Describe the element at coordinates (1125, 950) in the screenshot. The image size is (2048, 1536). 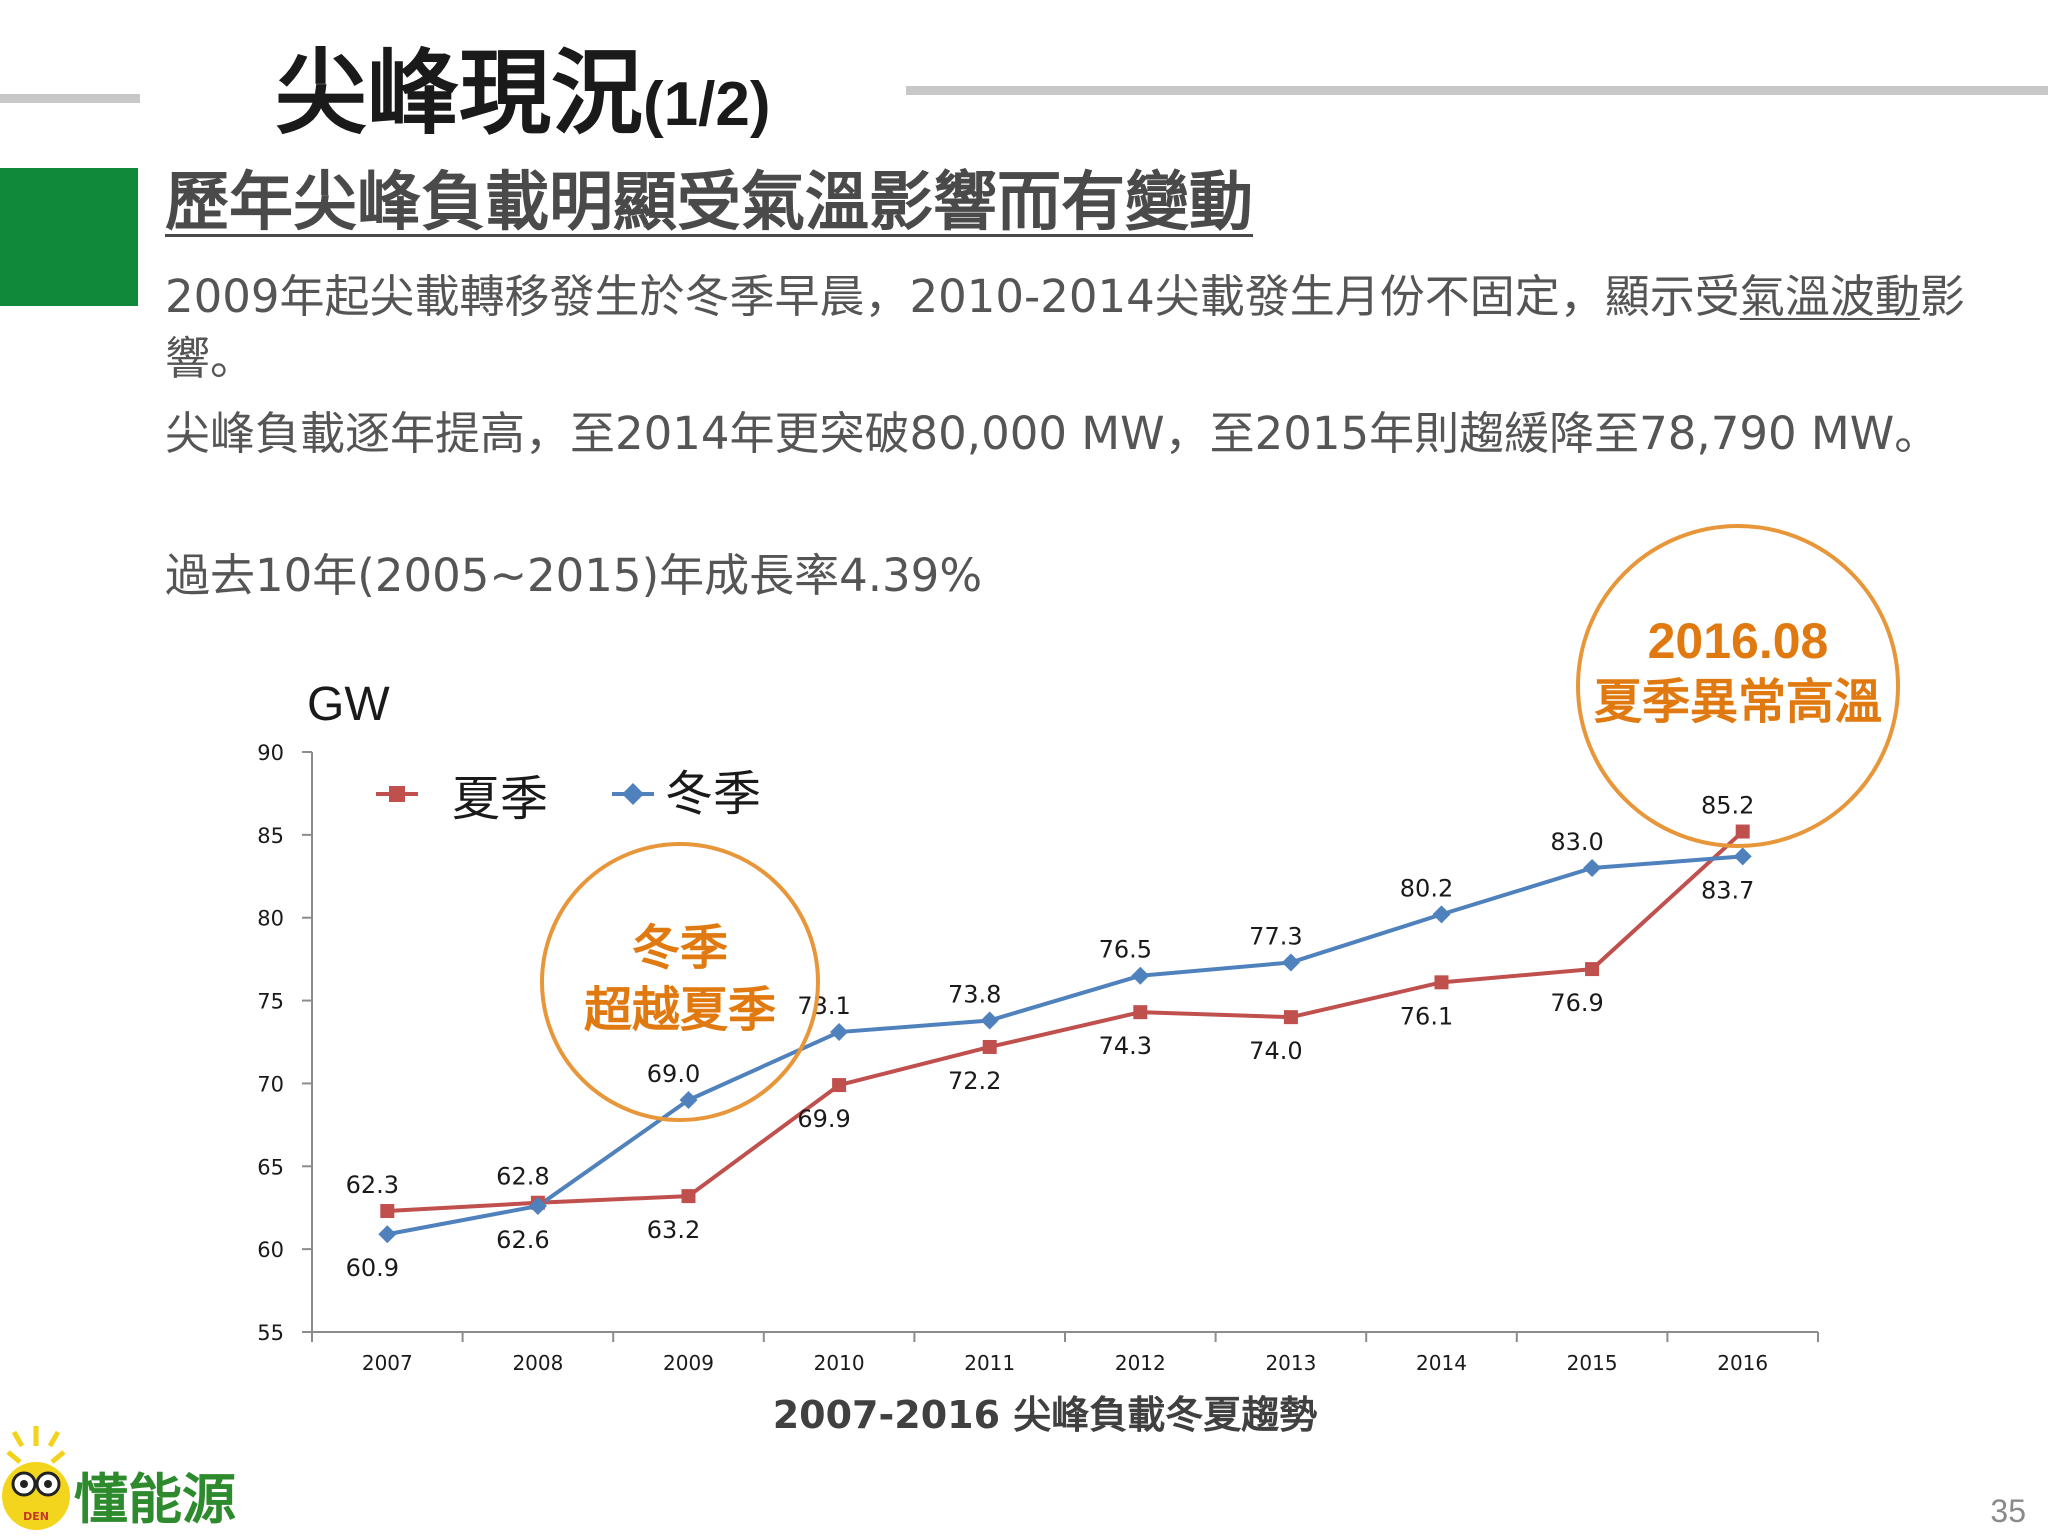
I see `winter-data-label: 76.5` at that location.